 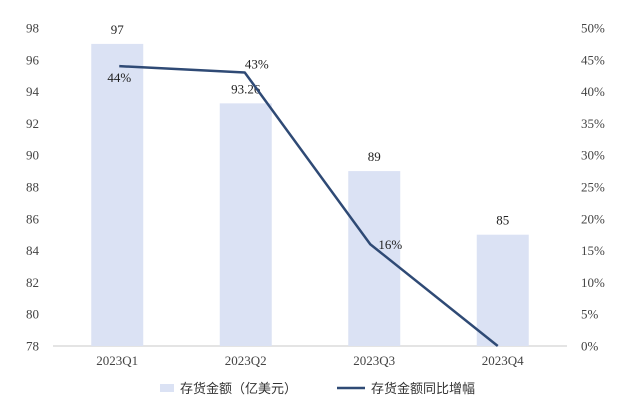 What do you see at coordinates (33, 218) in the screenshot?
I see `left-tick-label: 86` at bounding box center [33, 218].